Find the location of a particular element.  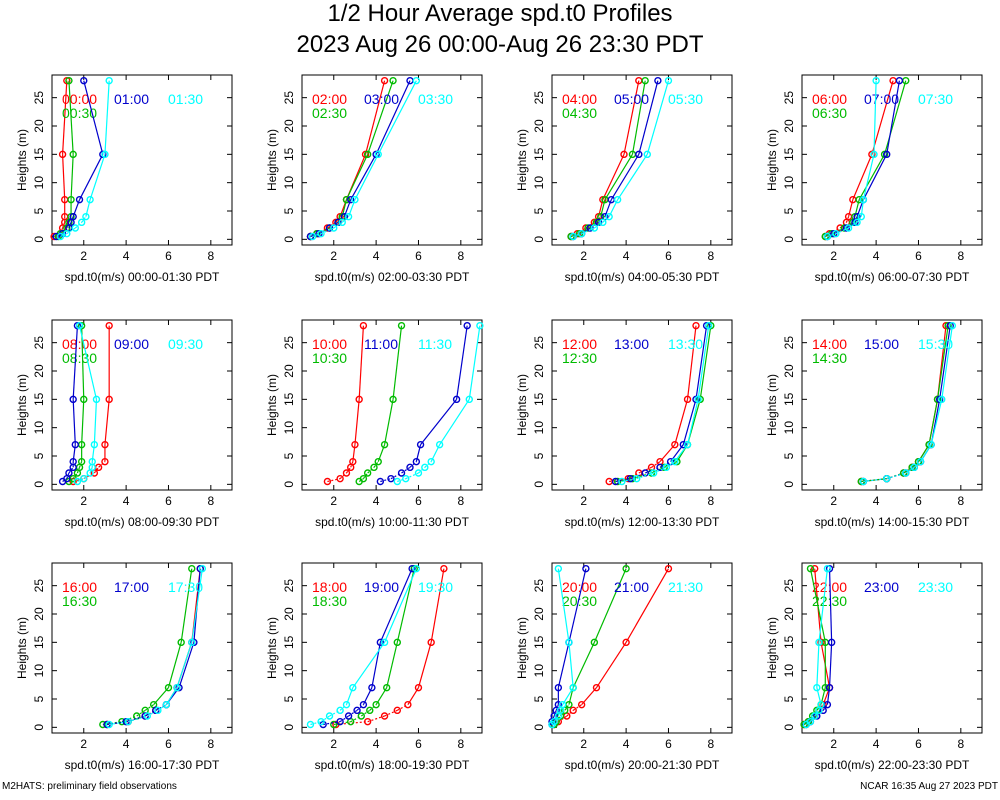

legend-label: 09:30 is located at coordinates (185, 344).